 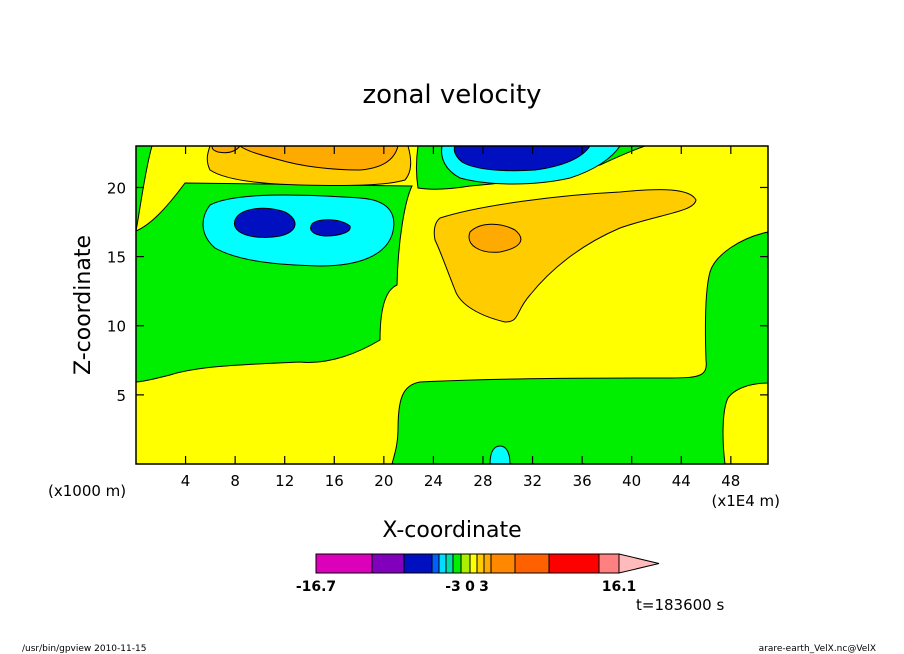 What do you see at coordinates (265, 222) in the screenshot?
I see `region-negative-core-left` at bounding box center [265, 222].